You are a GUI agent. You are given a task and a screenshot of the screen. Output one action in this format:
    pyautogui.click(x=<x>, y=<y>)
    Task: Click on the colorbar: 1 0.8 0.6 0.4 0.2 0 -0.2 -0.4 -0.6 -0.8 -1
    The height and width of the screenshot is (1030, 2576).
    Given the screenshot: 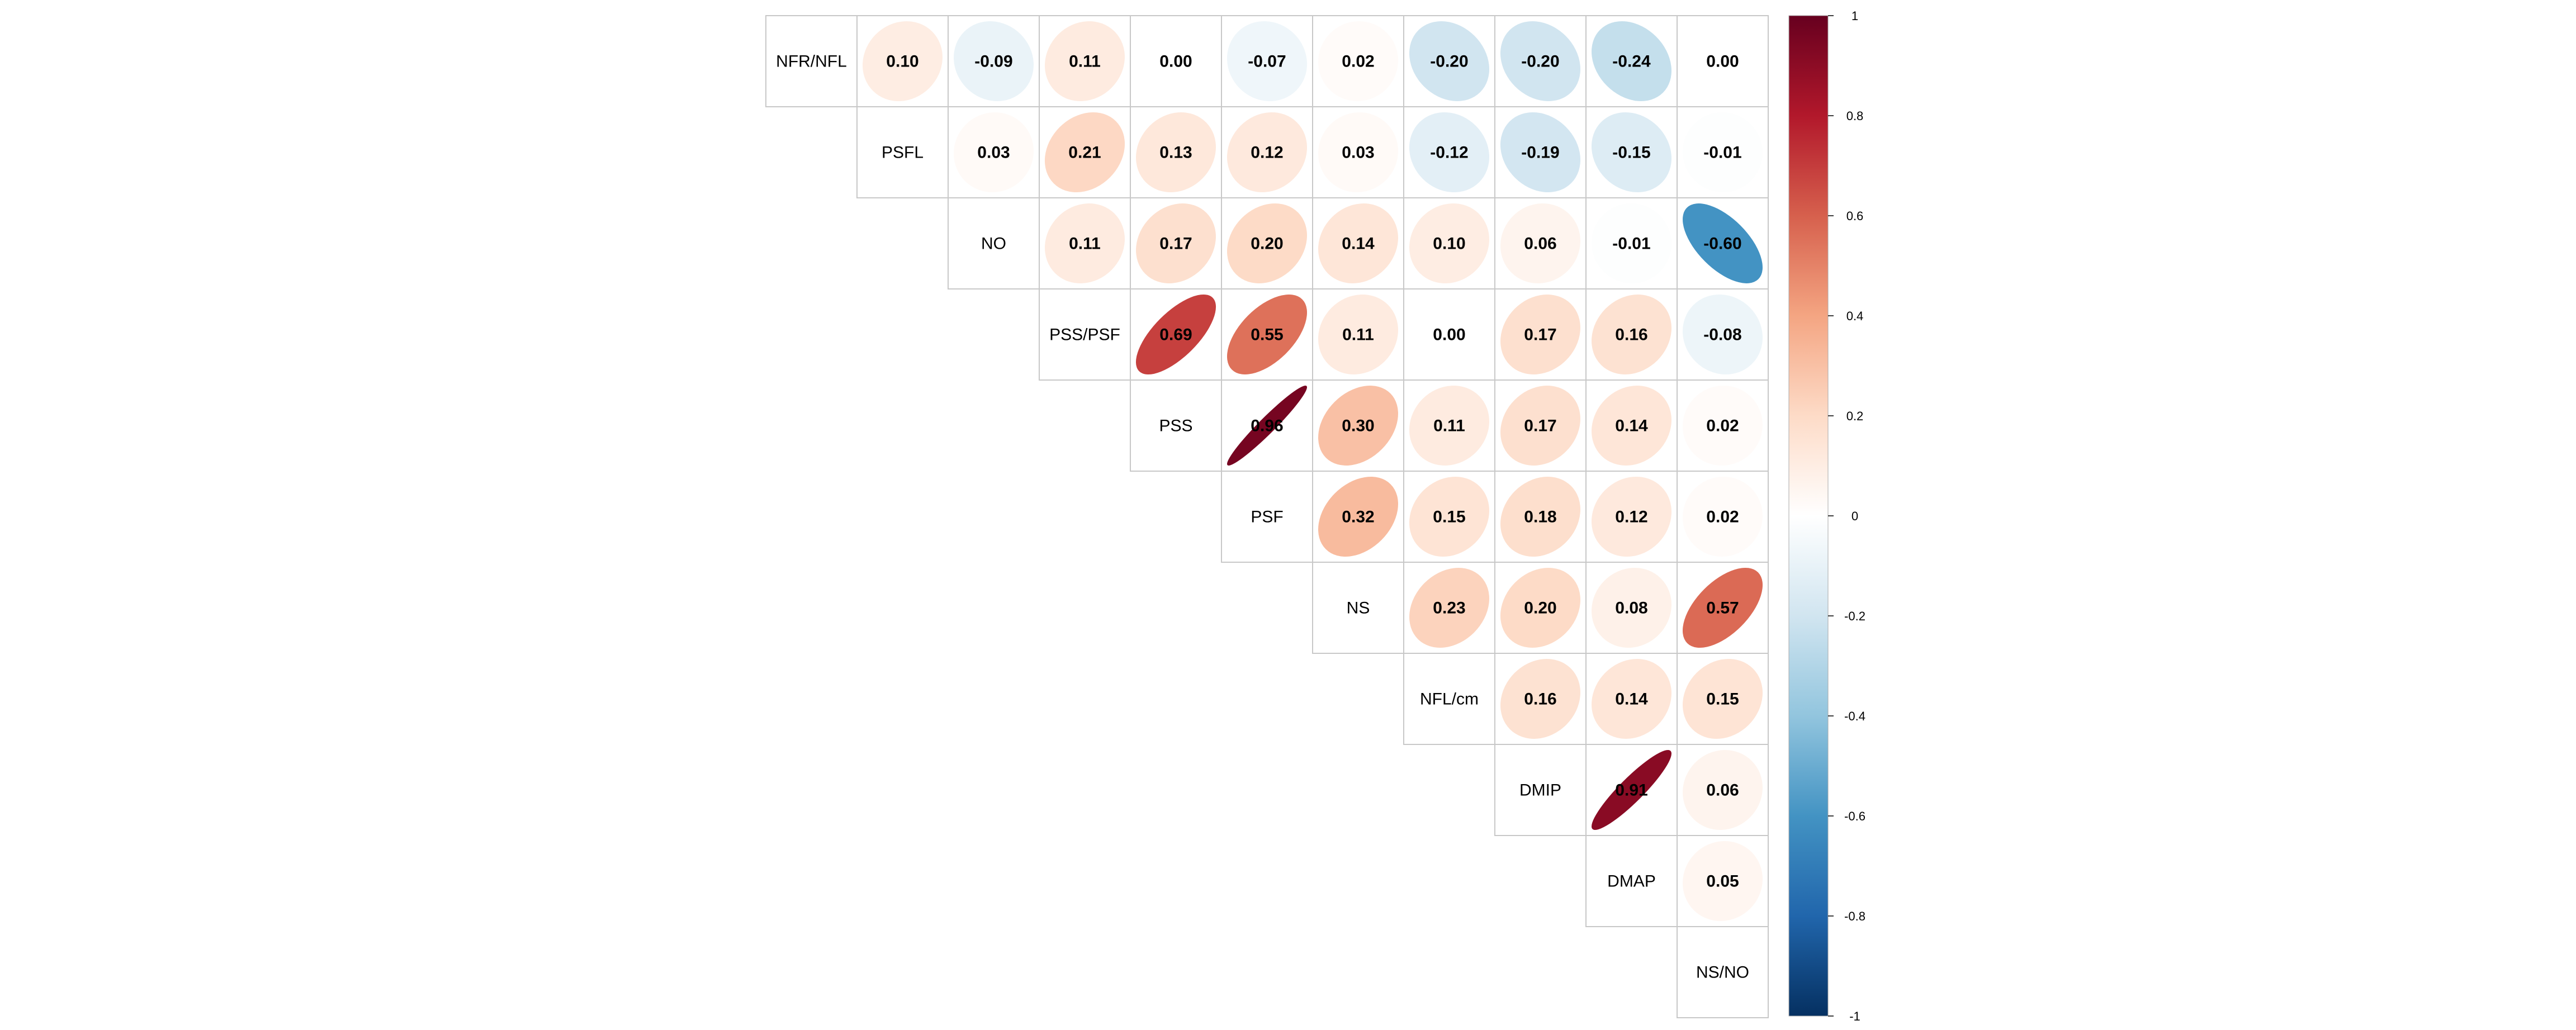 What is the action you would take?
    pyautogui.click(x=1827, y=516)
    